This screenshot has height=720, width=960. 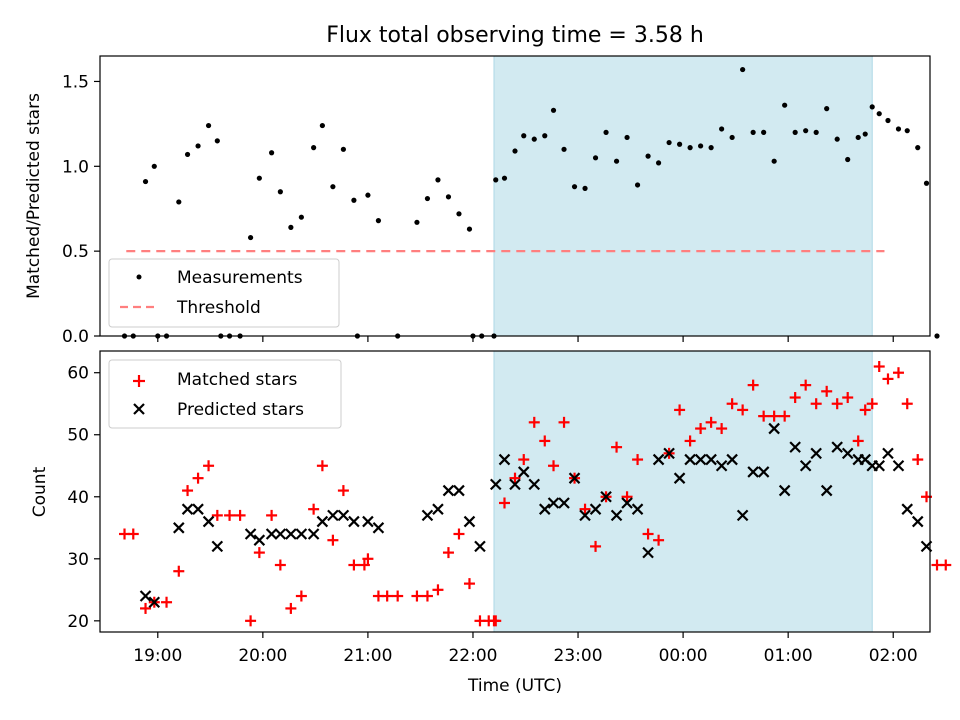 What do you see at coordinates (262, 656) in the screenshot?
I see `x-tick-label: 20:00` at bounding box center [262, 656].